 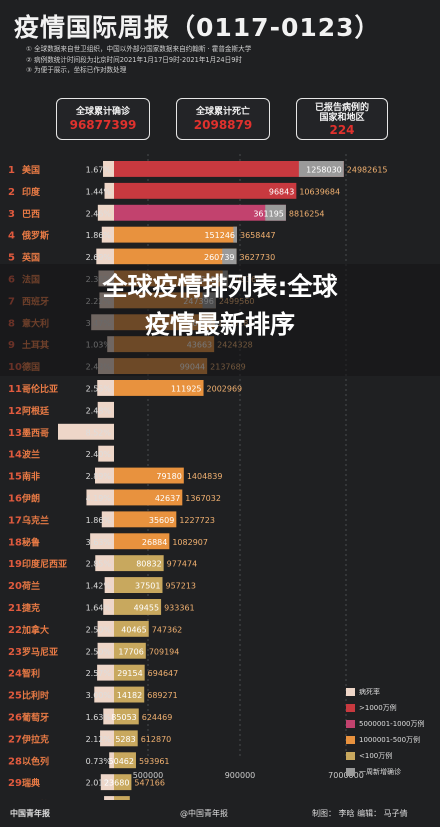 I want to click on total-value: 933361, so click(x=179, y=607).